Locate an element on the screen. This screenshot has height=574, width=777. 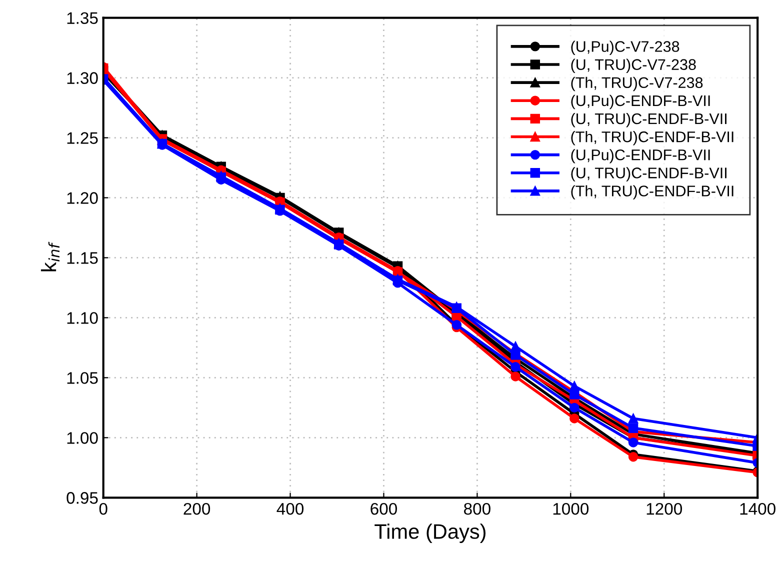
x-tick-label: 0 is located at coordinates (103, 508).